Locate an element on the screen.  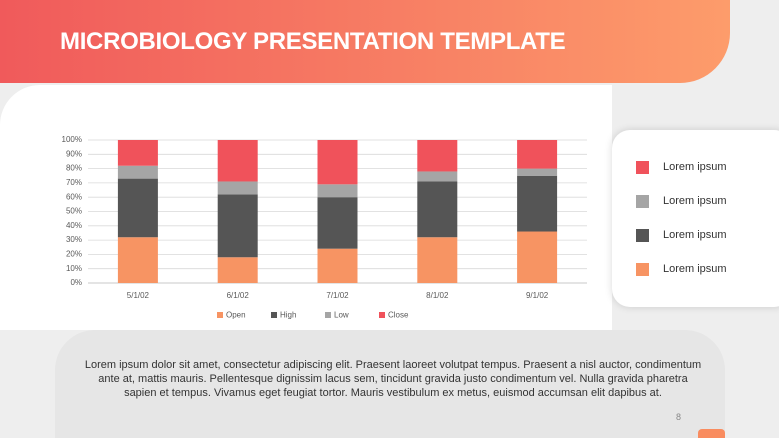
y-tick-label: 10% is located at coordinates (74, 268).